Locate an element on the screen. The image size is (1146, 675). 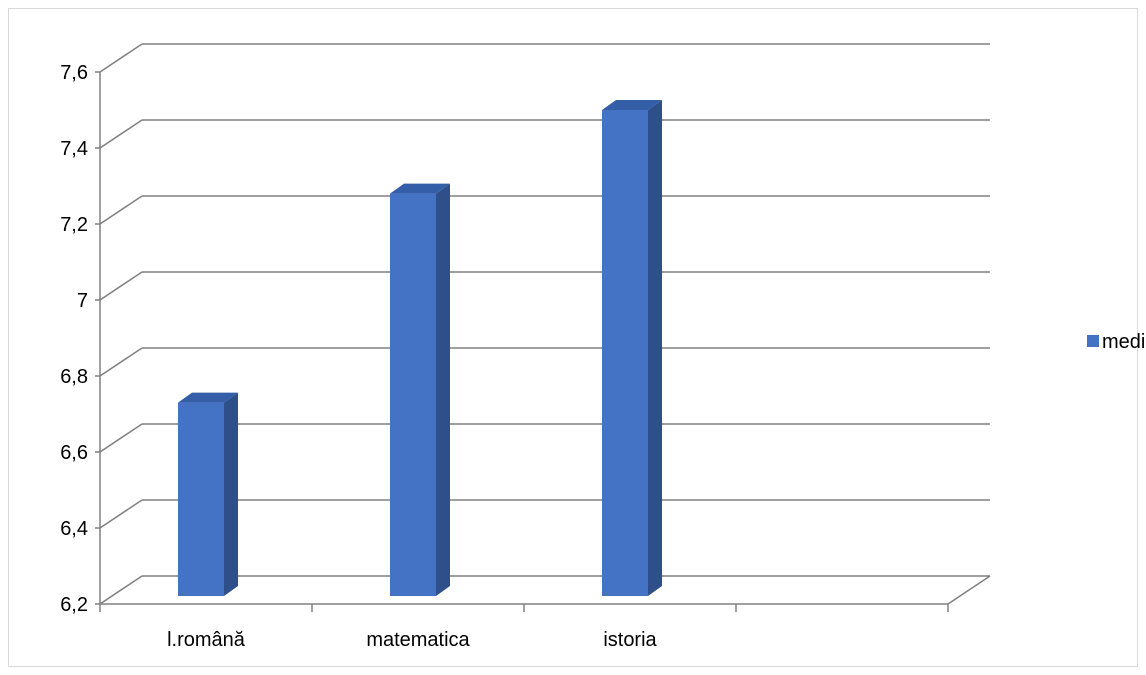
x-tick-label: l.română is located at coordinates (206, 640).